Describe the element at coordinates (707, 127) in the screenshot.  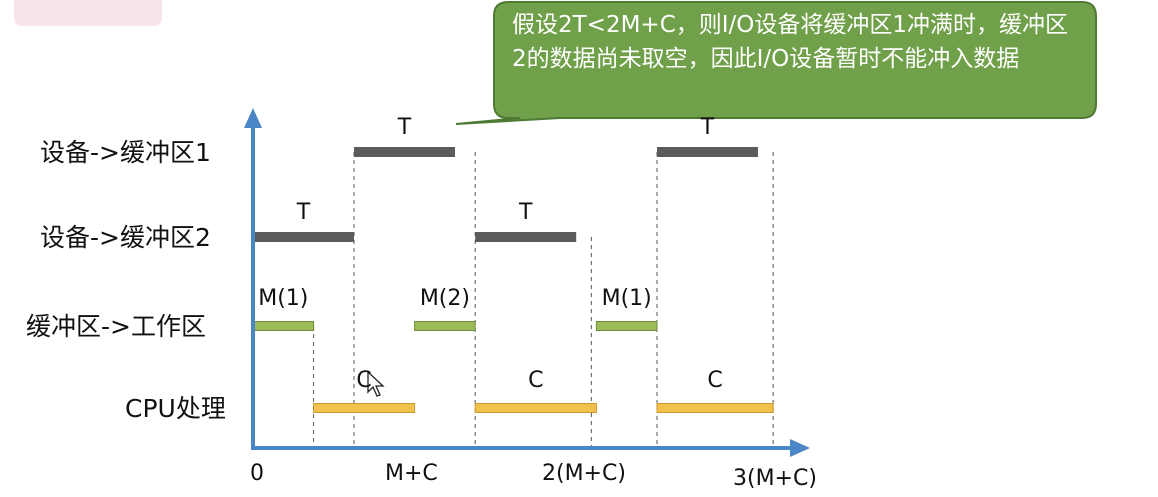
I see `bar-label-2: T` at that location.